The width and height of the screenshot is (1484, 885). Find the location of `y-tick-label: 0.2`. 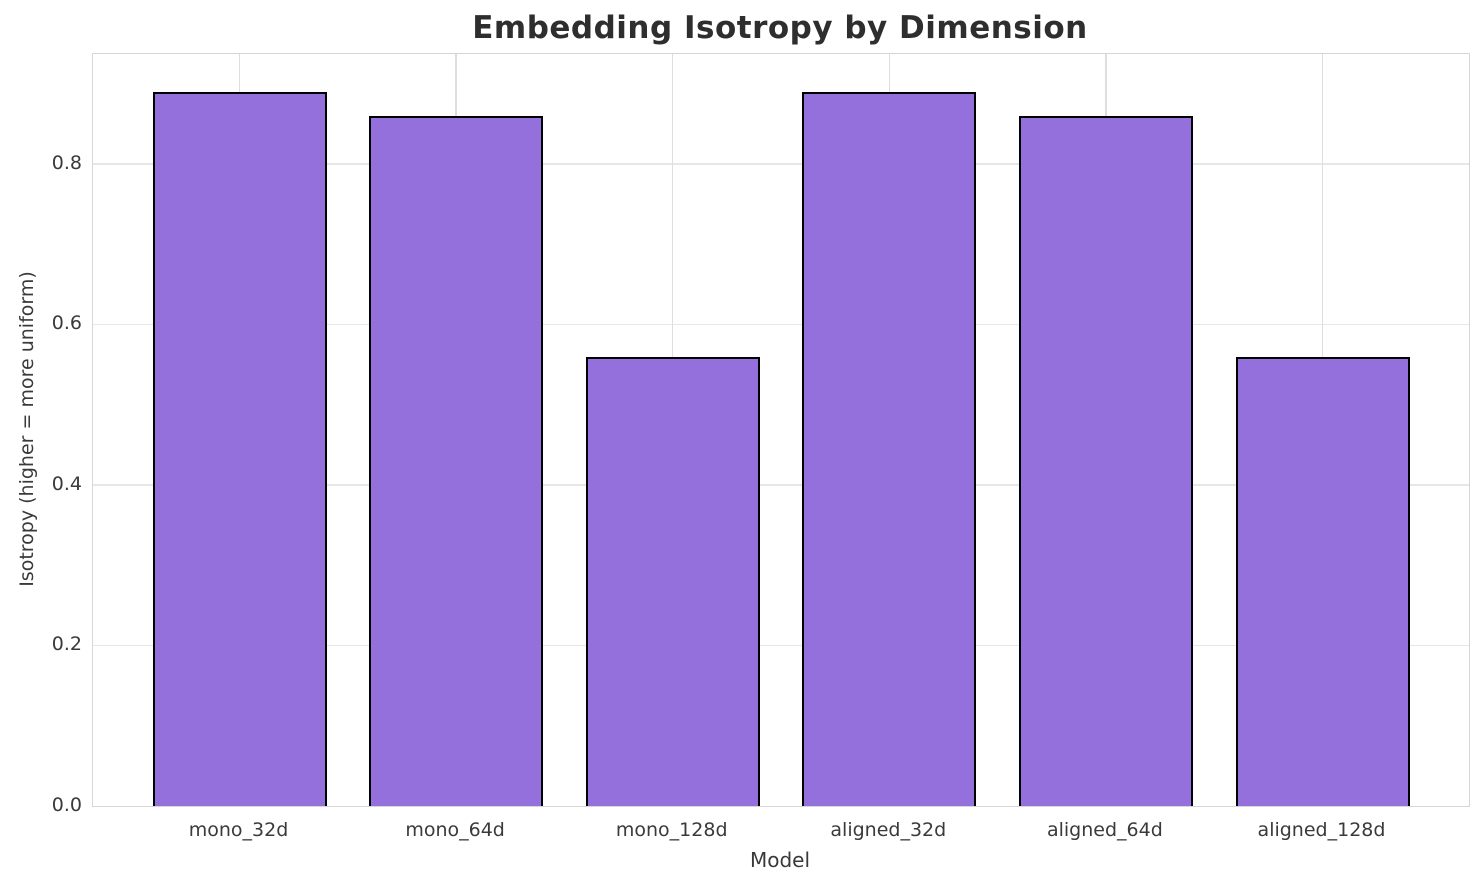

y-tick-label: 0.2 is located at coordinates (66, 644).